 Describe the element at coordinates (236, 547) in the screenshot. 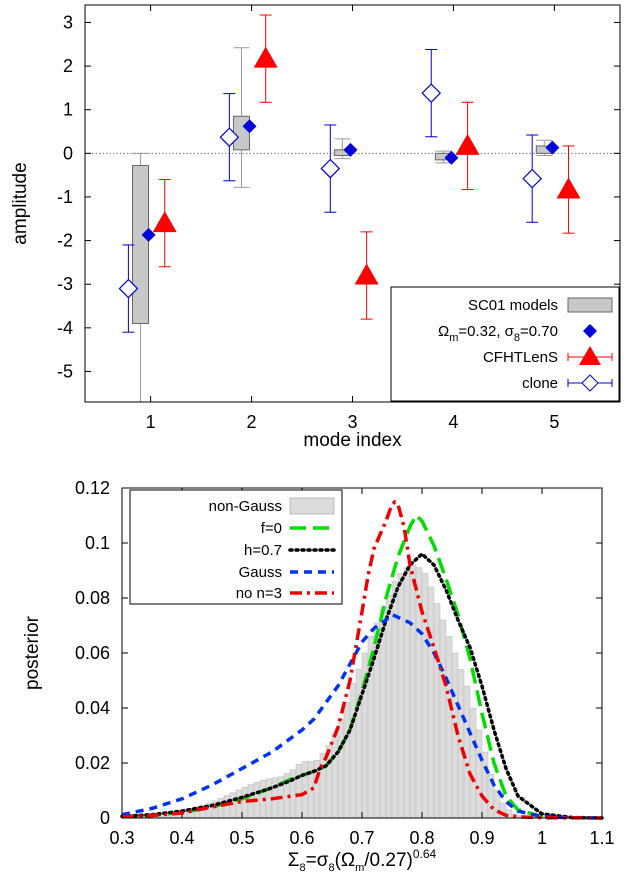

I see `legend: non-Gauss f=0 h=0.7 Gauss no n=3` at that location.